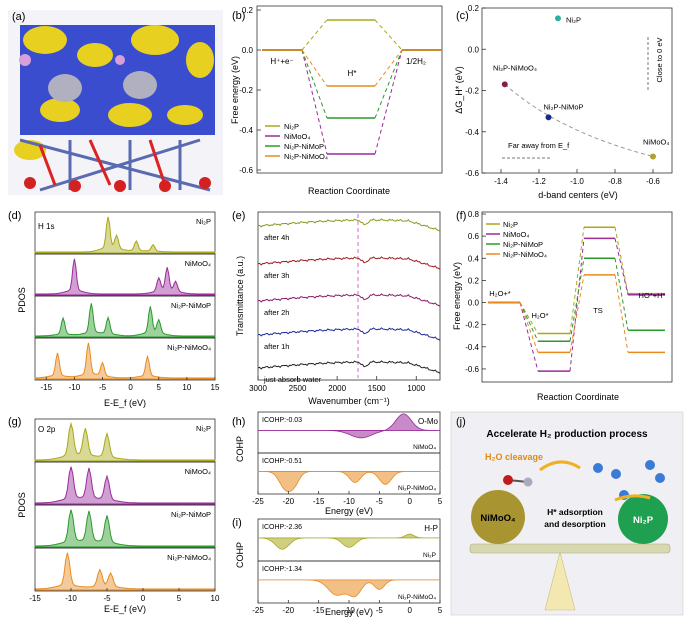 This screenshot has width=689, height=621. What do you see at coordinates (574, 524) in the screenshot?
I see `panel-j-text-2: and desorption` at bounding box center [574, 524].